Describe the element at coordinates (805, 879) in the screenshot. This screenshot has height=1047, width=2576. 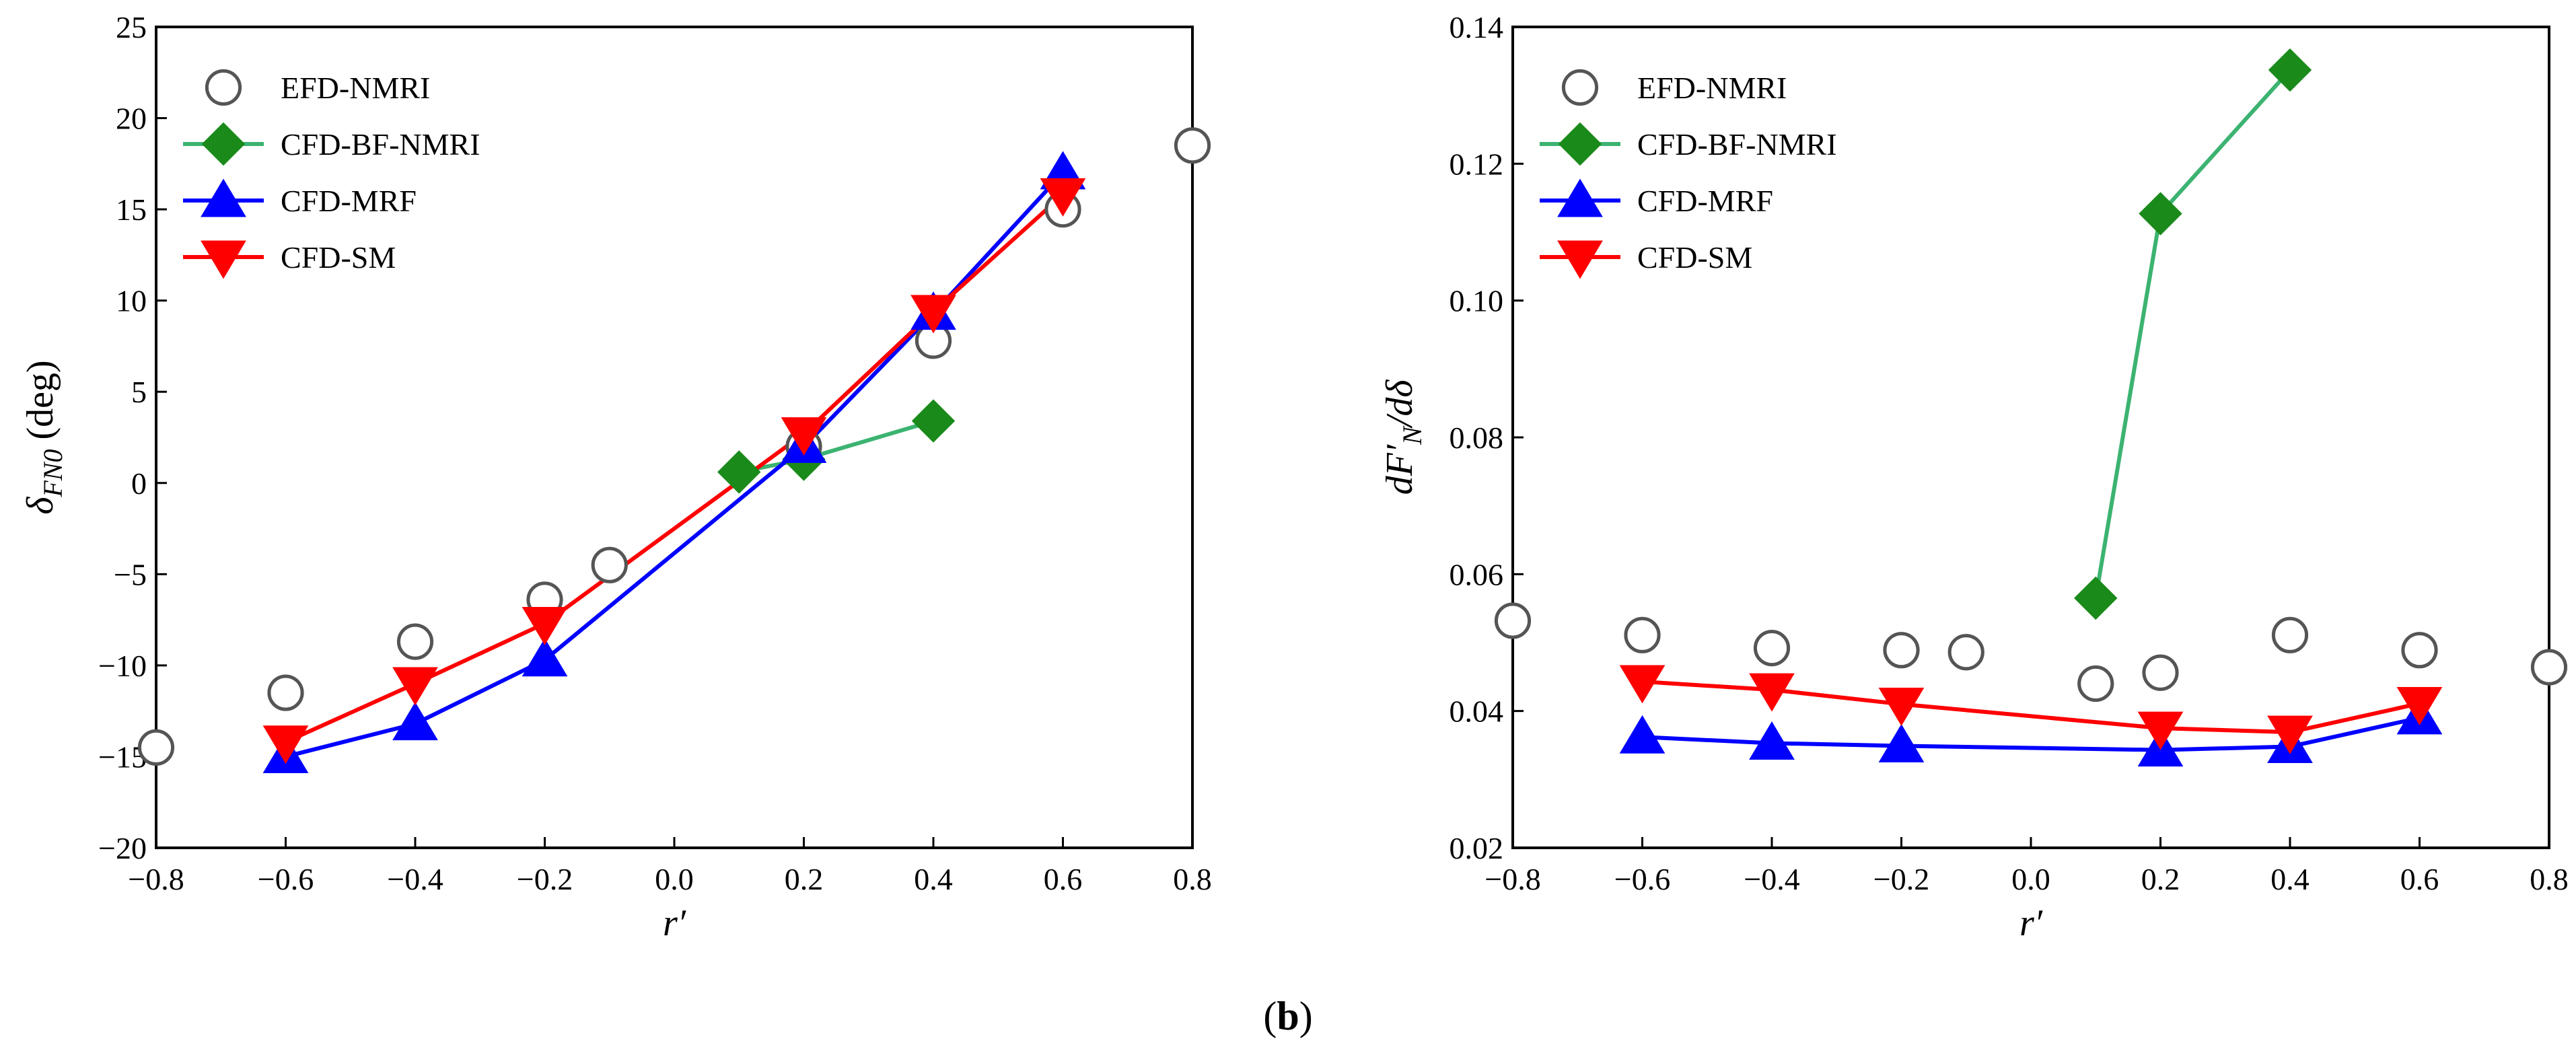
I see `left-x-tick-label: 0.2` at that location.